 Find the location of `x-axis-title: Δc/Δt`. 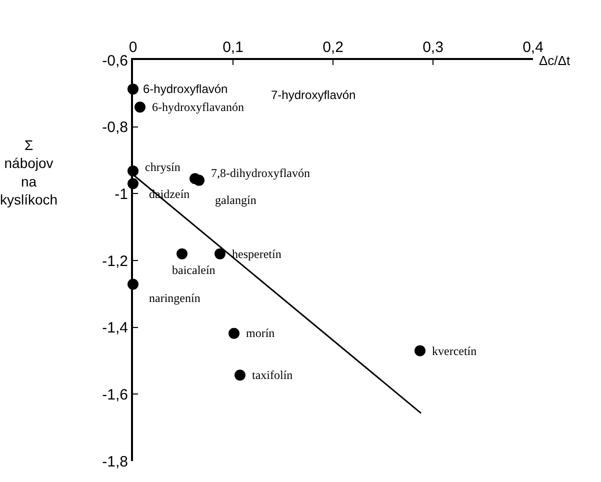

x-axis-title: Δc/Δt is located at coordinates (554, 60).